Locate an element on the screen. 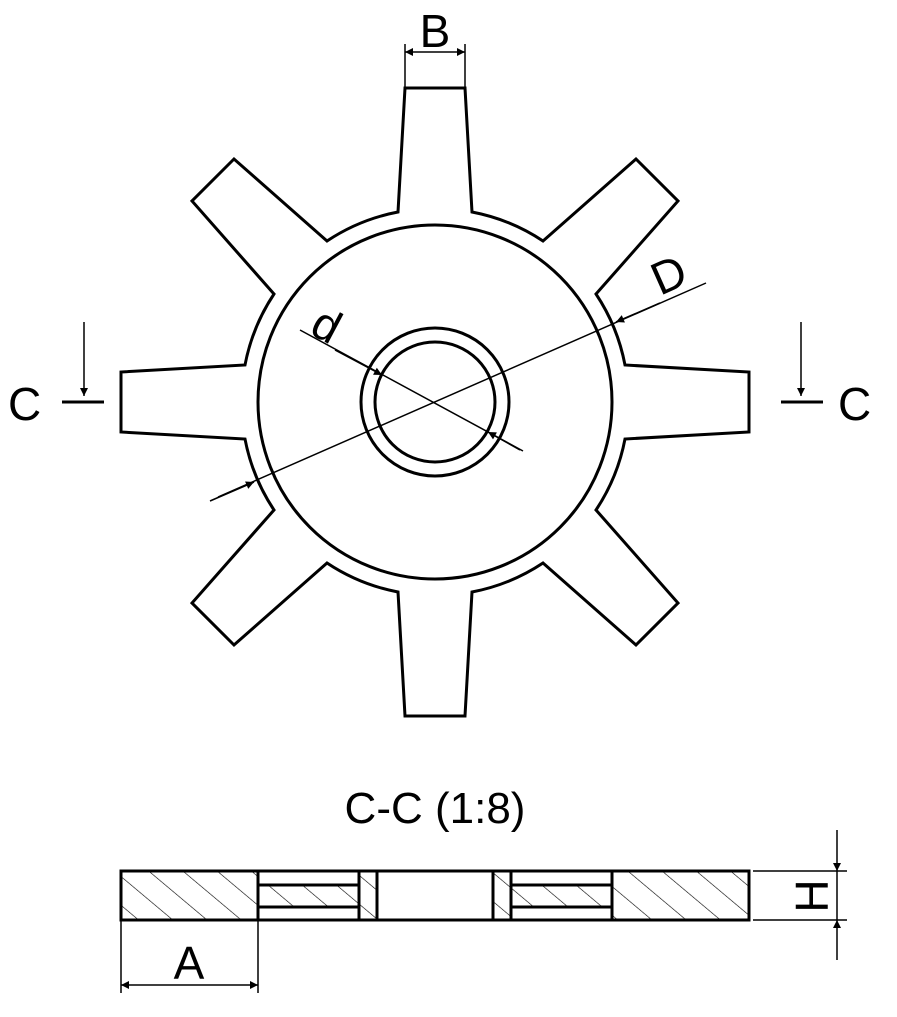 Image resolution: width=897 pixels, height=1017 pixels. section-view: A H is located at coordinates (483, 911).